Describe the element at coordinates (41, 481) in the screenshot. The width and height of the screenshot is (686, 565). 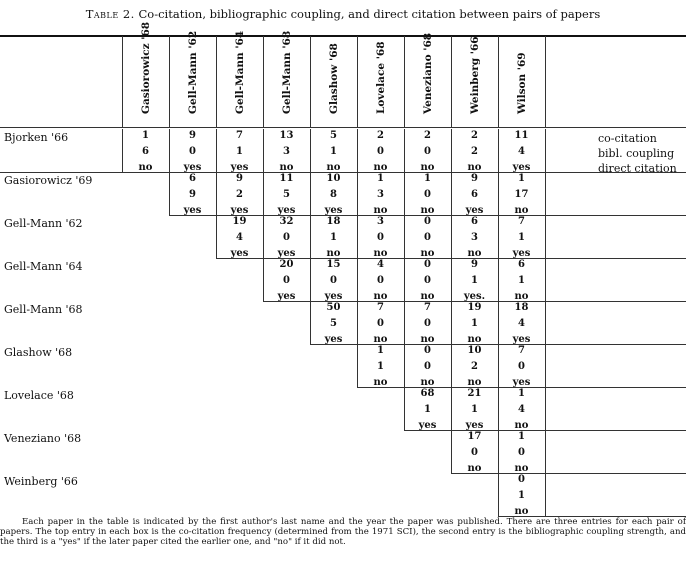
I see `row-label: Weinberg '66` at that location.